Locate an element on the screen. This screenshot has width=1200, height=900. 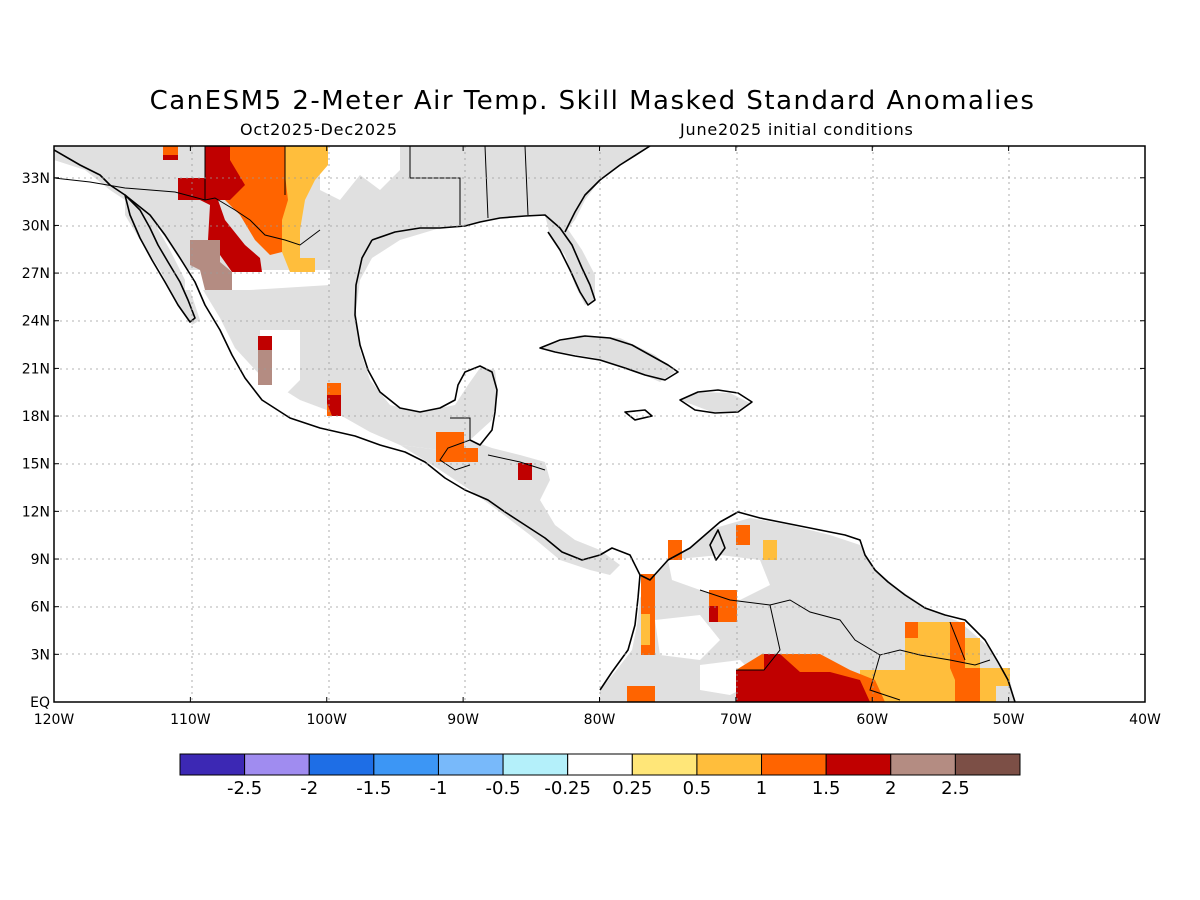
lat-label: 21N is located at coordinates (36, 369).